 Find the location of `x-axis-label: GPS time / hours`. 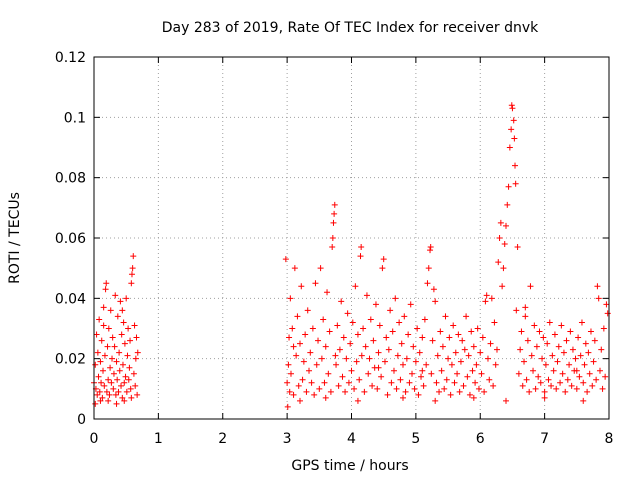

x-axis-label: GPS time / hours is located at coordinates (349, 466).